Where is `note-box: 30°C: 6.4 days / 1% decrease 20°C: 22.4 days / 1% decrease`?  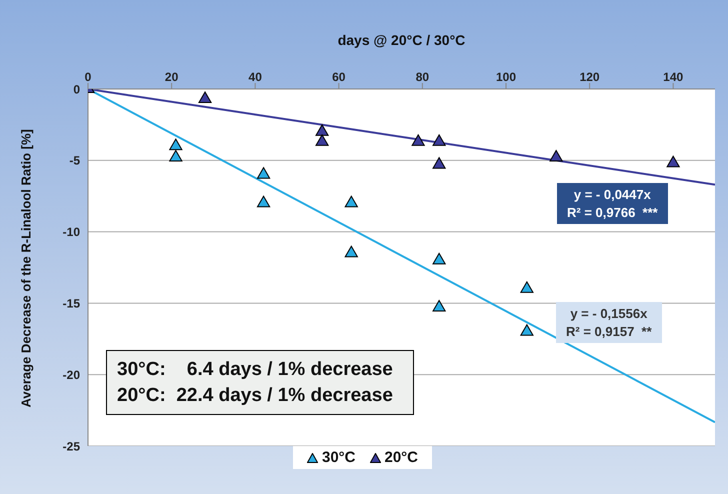
note-box: 30°C: 6.4 days / 1% decrease 20°C: 22.4 days / 1% decrease is located at coordinates (260, 383).